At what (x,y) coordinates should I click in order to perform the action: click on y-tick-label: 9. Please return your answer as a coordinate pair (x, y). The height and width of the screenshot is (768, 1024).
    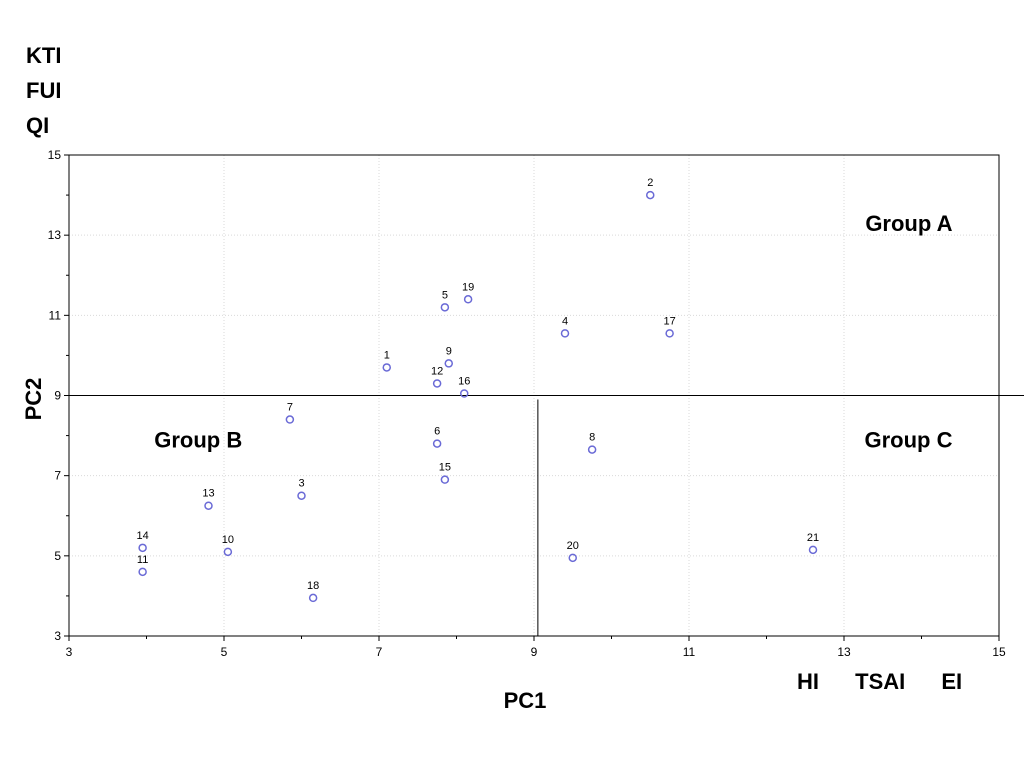
    Looking at the image, I should click on (57, 396).